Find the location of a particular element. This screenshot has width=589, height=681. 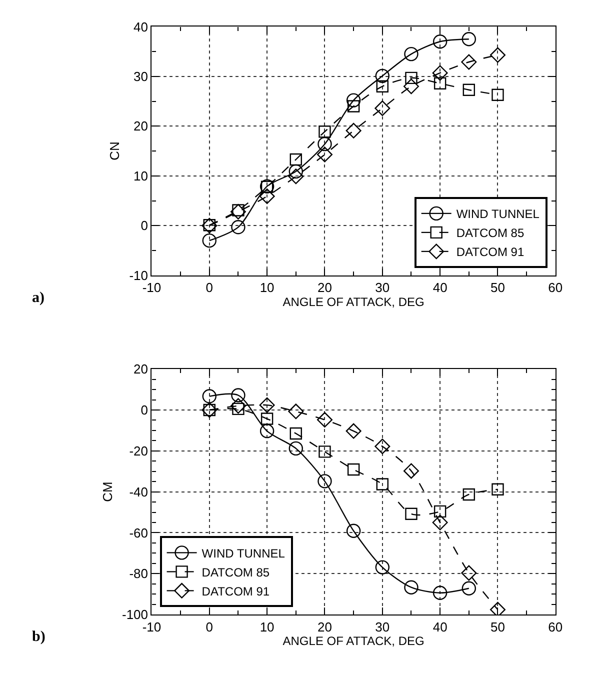

text: a) is located at coordinates (38, 298).